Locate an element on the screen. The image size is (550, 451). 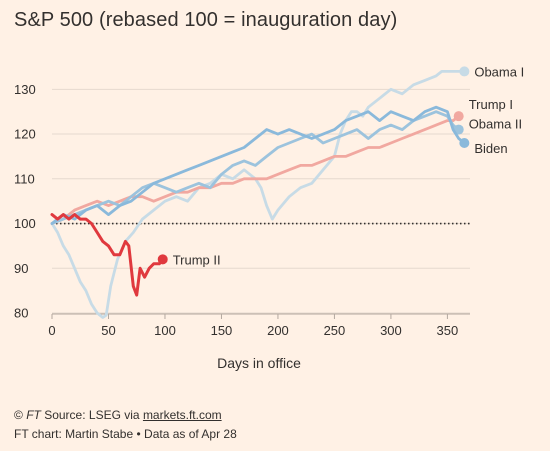
series-endpoint-trump-i is located at coordinates (458, 116).